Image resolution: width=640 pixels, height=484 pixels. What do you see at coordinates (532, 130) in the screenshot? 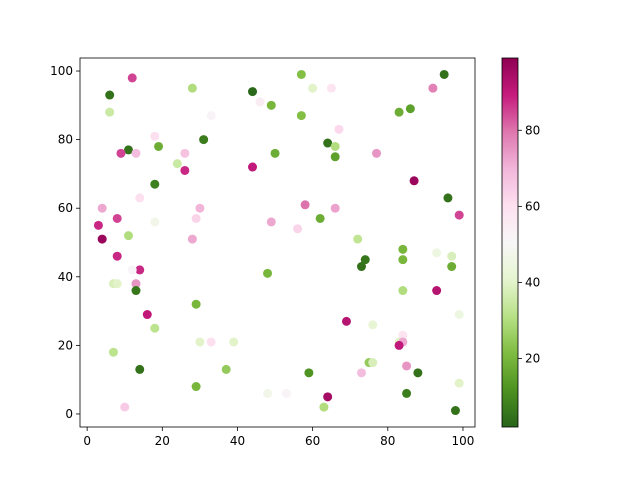
I see `colorbar-tick-label: 80` at bounding box center [532, 130].